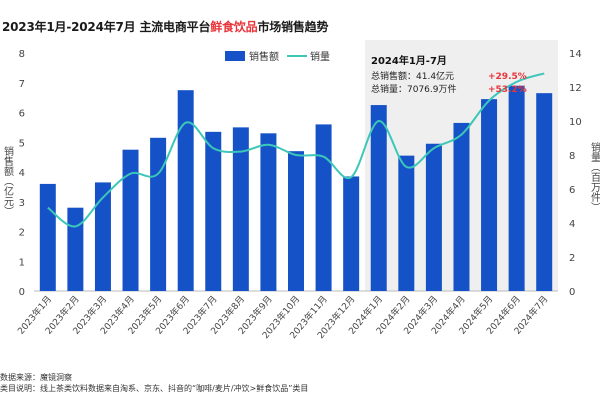 This screenshot has height=400, width=600. What do you see at coordinates (414, 89) in the screenshot?
I see `annotation-volume-total: 总销量：7076.9万件` at bounding box center [414, 89].